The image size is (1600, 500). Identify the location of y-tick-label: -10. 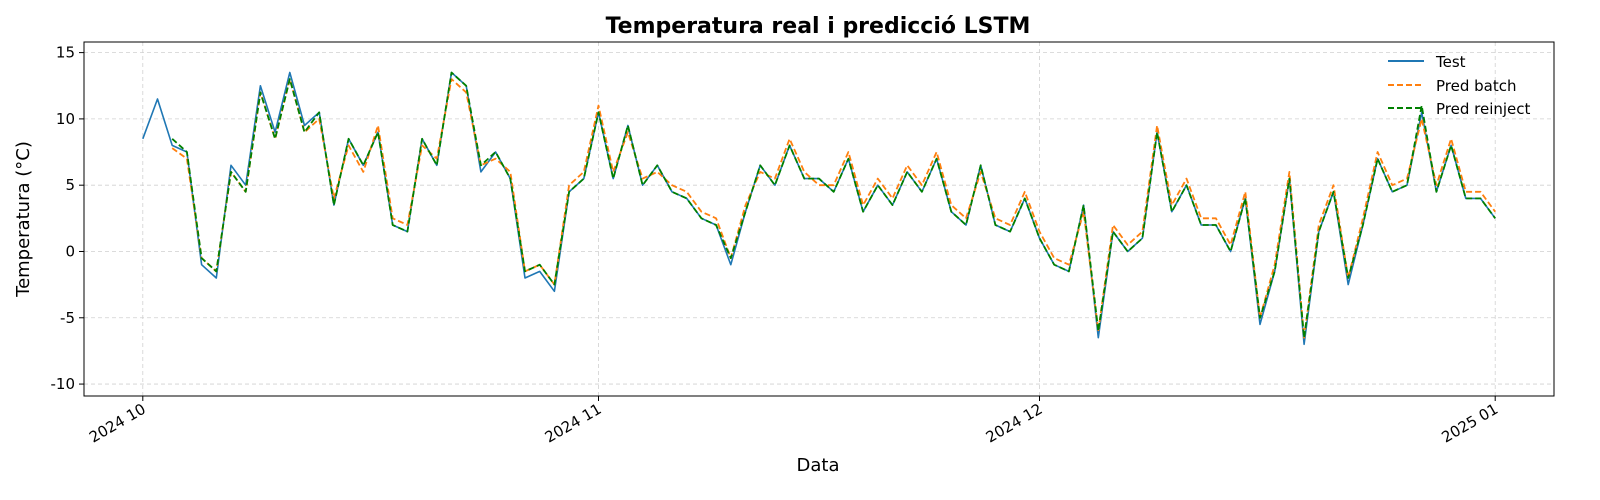
(63, 384).